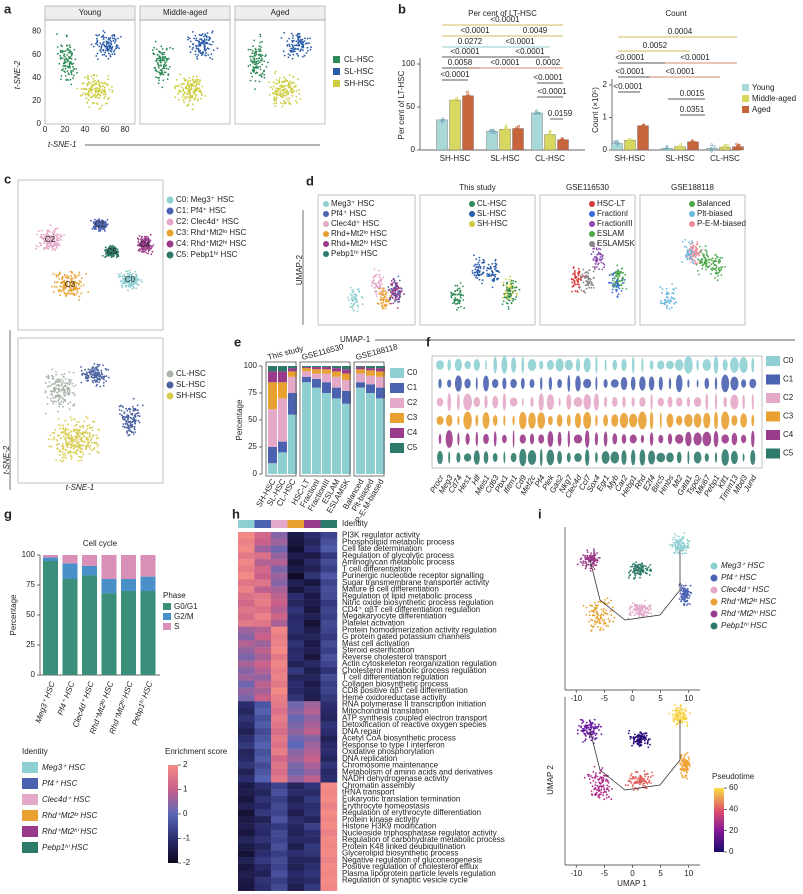 The width and height of the screenshot is (803, 894). Describe the element at coordinates (30, 815) in the screenshot. I see `legend-swatch` at that location.